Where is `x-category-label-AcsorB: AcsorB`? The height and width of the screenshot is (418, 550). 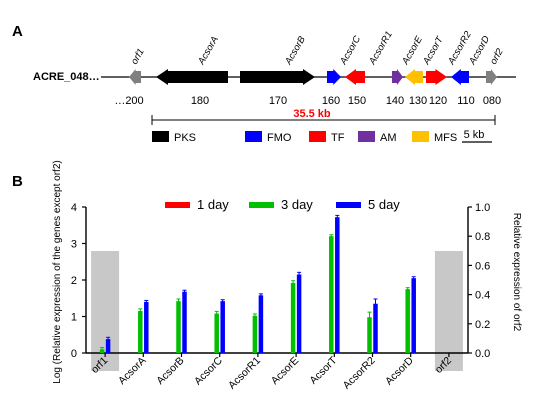 x-category-label-AcsorB: AcsorB is located at coordinates (170, 371).